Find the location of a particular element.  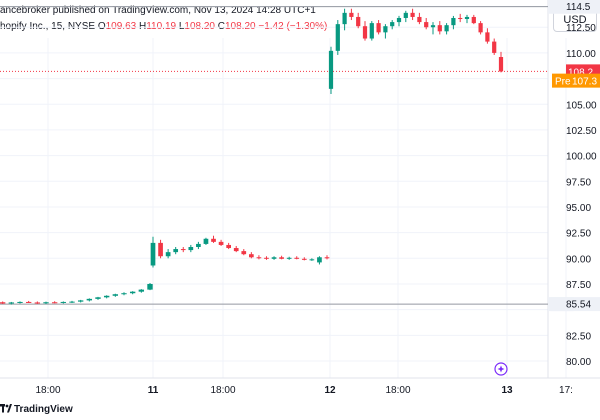

ohlc-value-h: 110.19 is located at coordinates (161, 26).